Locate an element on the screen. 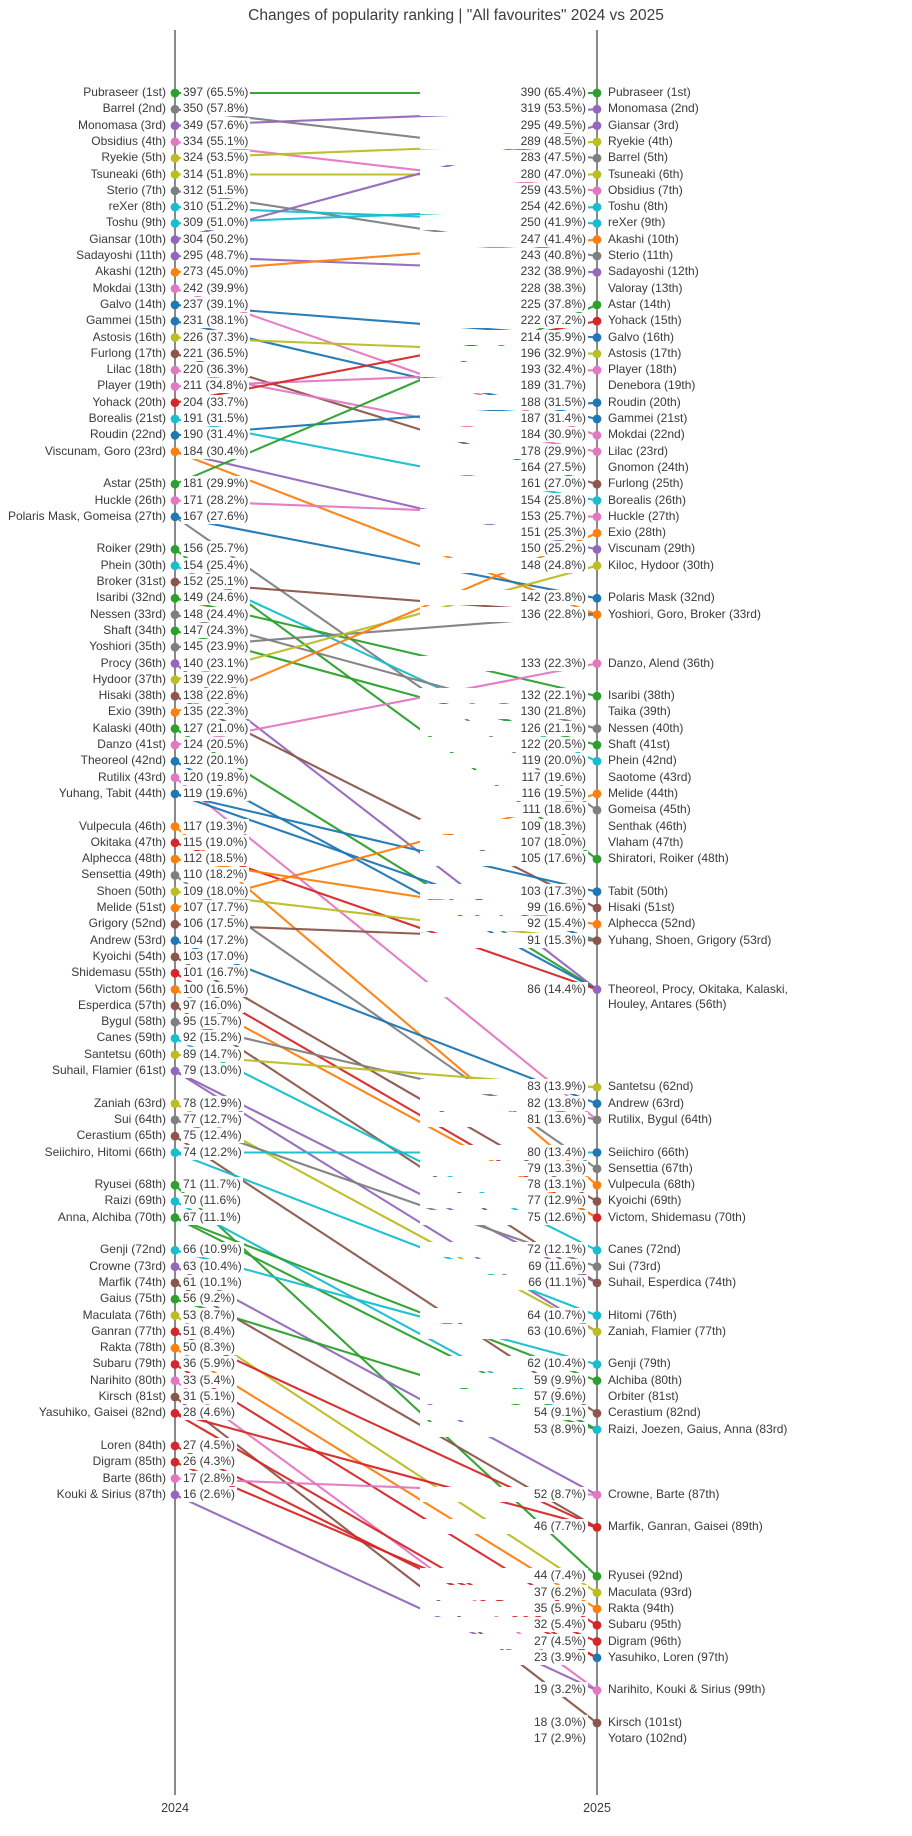 The height and width of the screenshot is (1836, 912). right-value-label: 283 (47.5%) is located at coordinates (504, 158).